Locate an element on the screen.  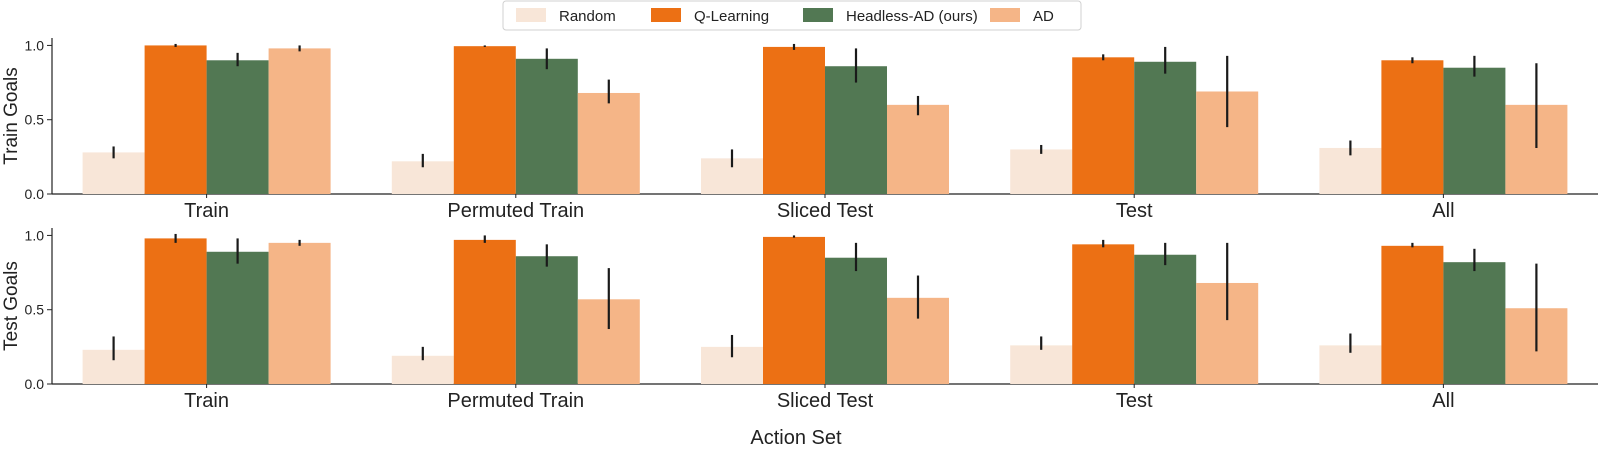
legend-item: Headless-AD (ours) is located at coordinates (890, 16).